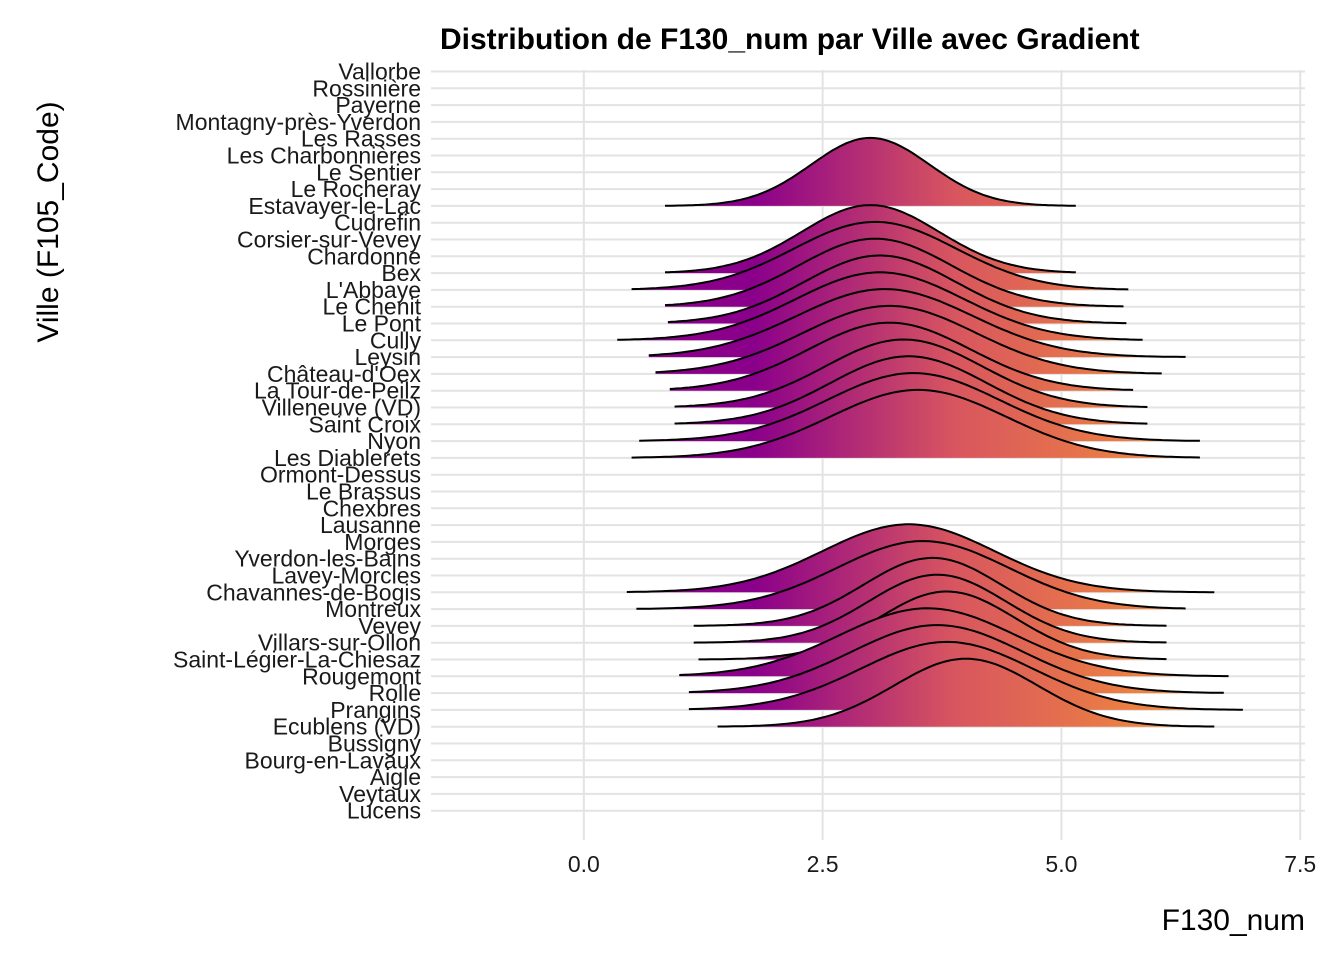  I want to click on y-tick-label: Estavayer-le-Lac, so click(334, 206).